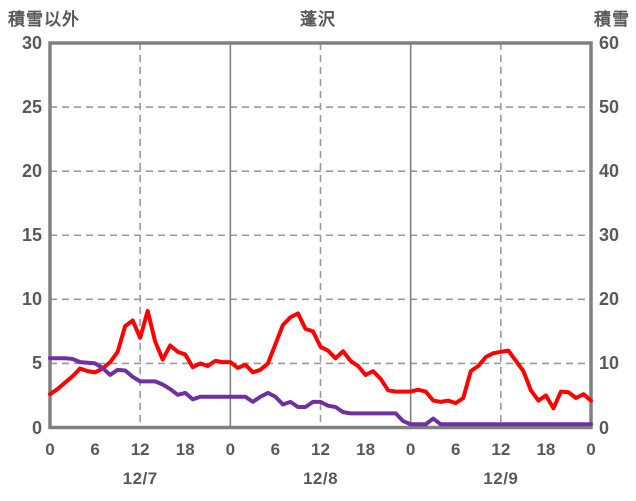 This screenshot has height=501, width=636. I want to click on right-axis-tick-label: 60, so click(609, 43).